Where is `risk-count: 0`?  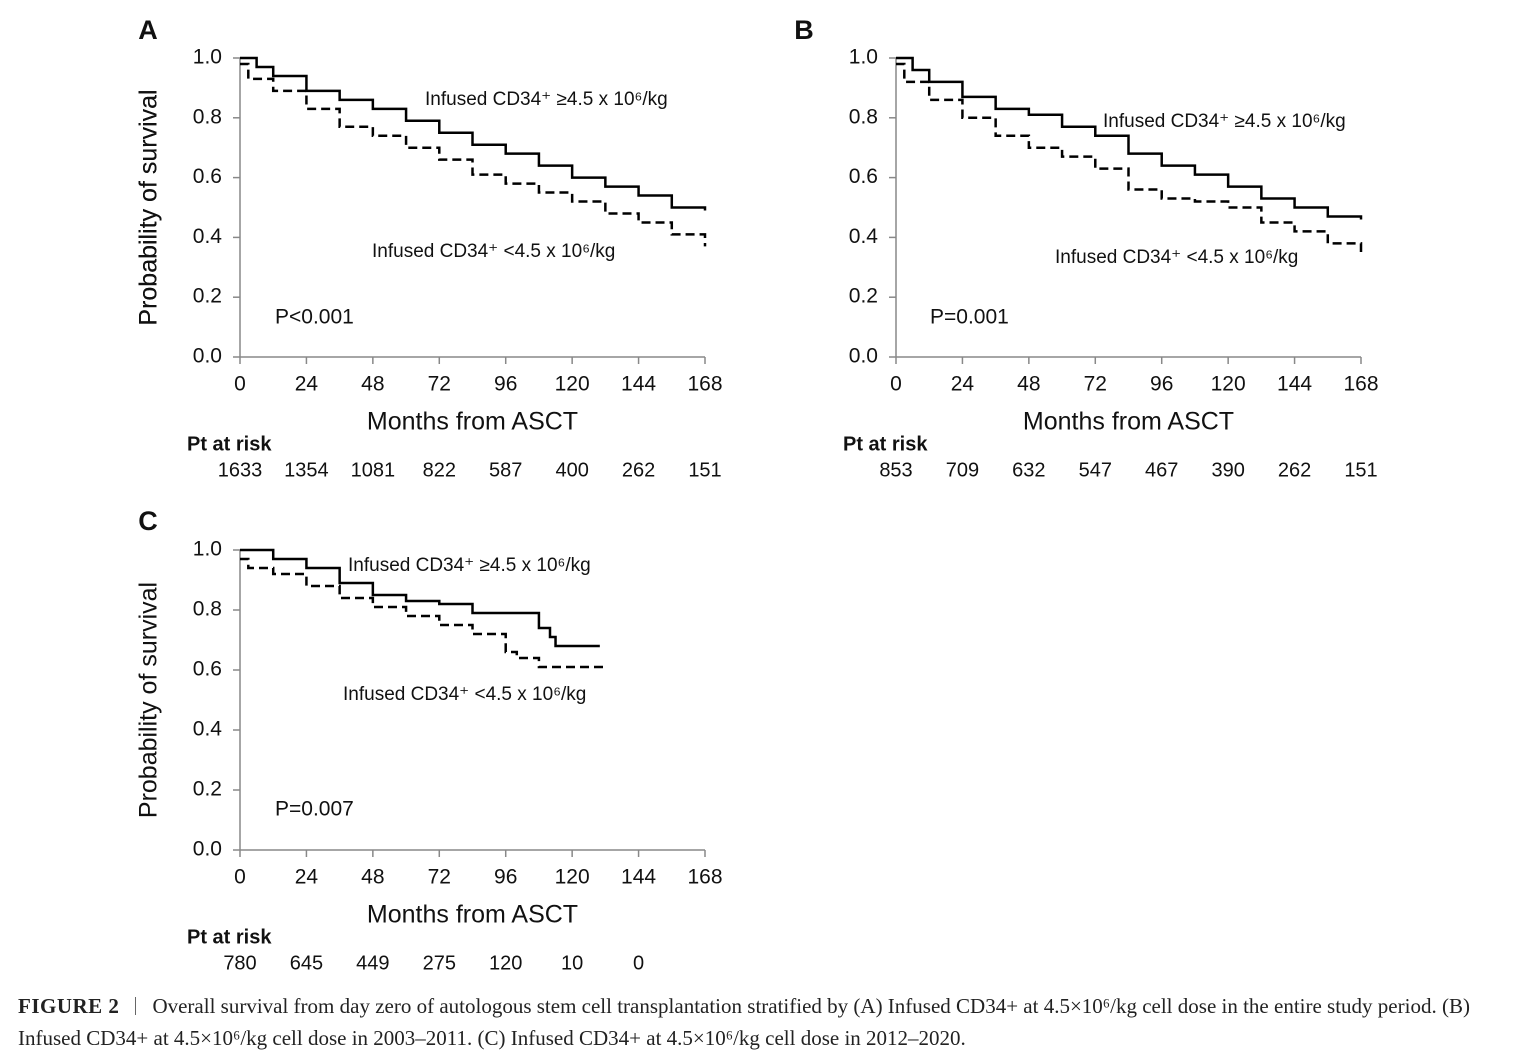
risk-count: 0 is located at coordinates (638, 963).